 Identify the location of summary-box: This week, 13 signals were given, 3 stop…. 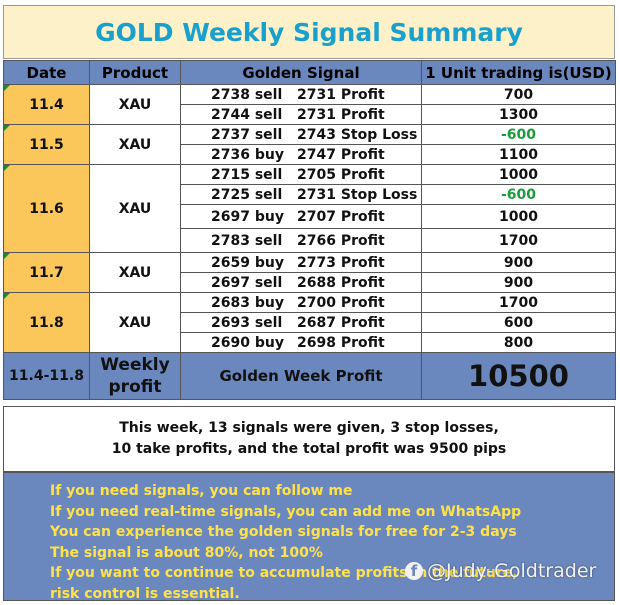
(309, 439).